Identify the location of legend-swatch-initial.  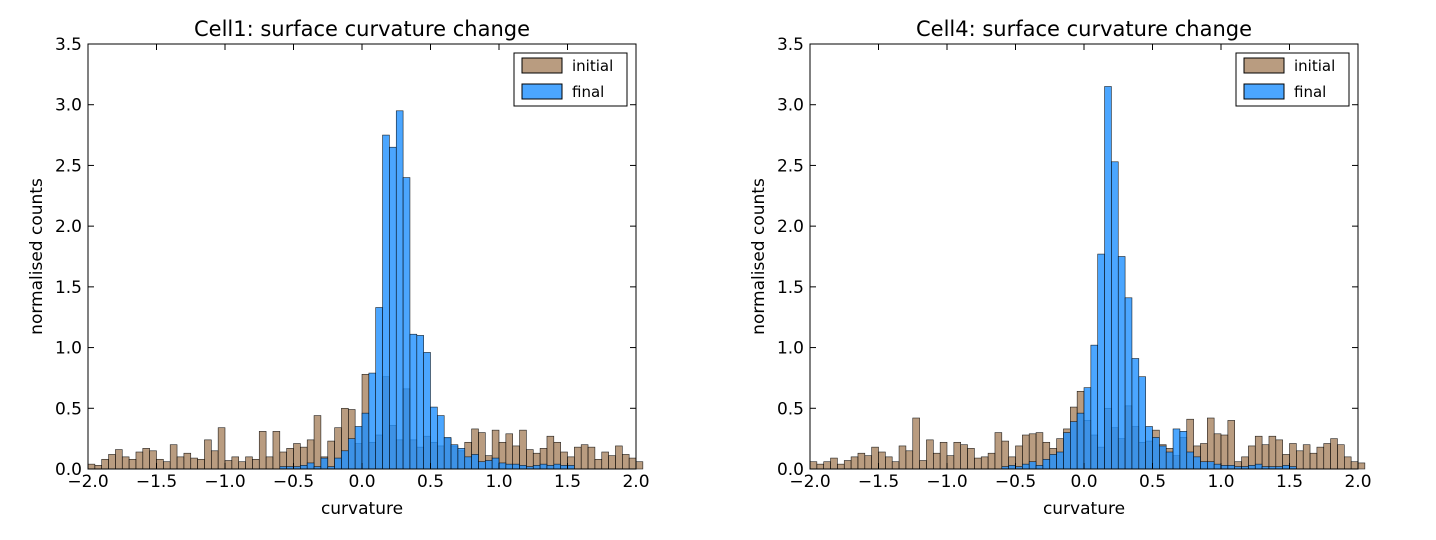
(1264, 65).